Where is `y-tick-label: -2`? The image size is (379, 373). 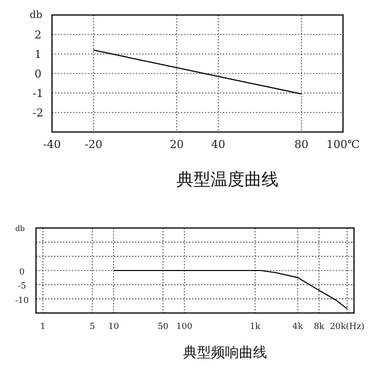 y-tick-label: -2 is located at coordinates (38, 113).